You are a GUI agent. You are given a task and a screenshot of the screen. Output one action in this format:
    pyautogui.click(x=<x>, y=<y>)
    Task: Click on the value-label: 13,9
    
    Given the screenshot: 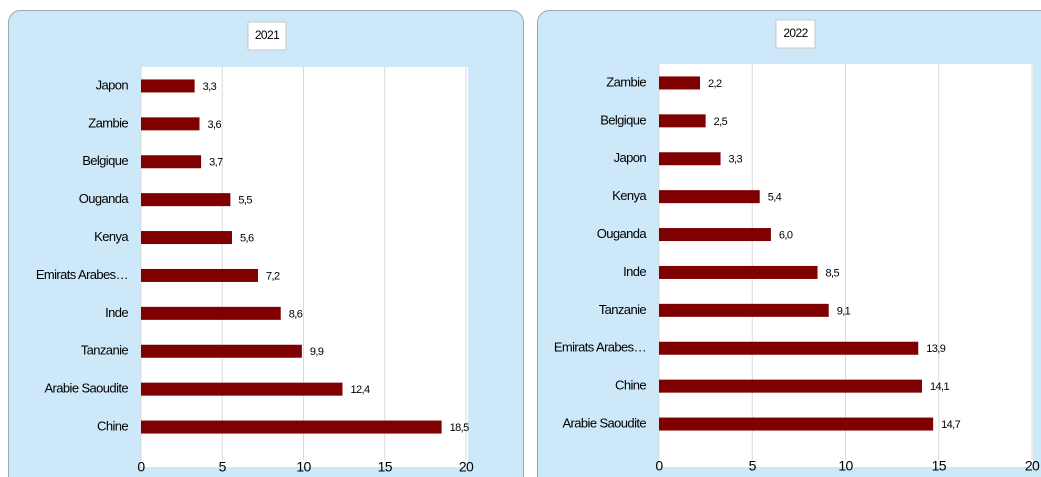 What is the action you would take?
    pyautogui.click(x=935, y=349)
    